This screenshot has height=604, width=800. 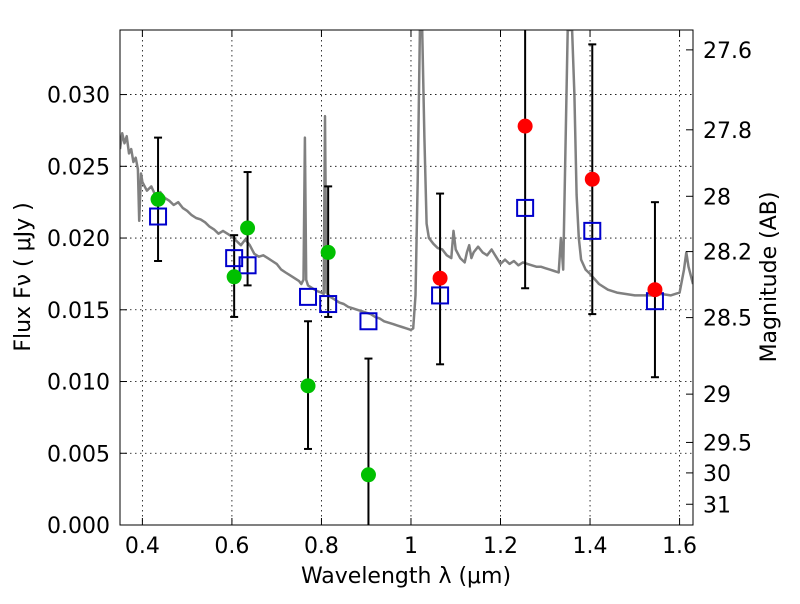 I want to click on right-tick-label: 31, so click(x=717, y=505).